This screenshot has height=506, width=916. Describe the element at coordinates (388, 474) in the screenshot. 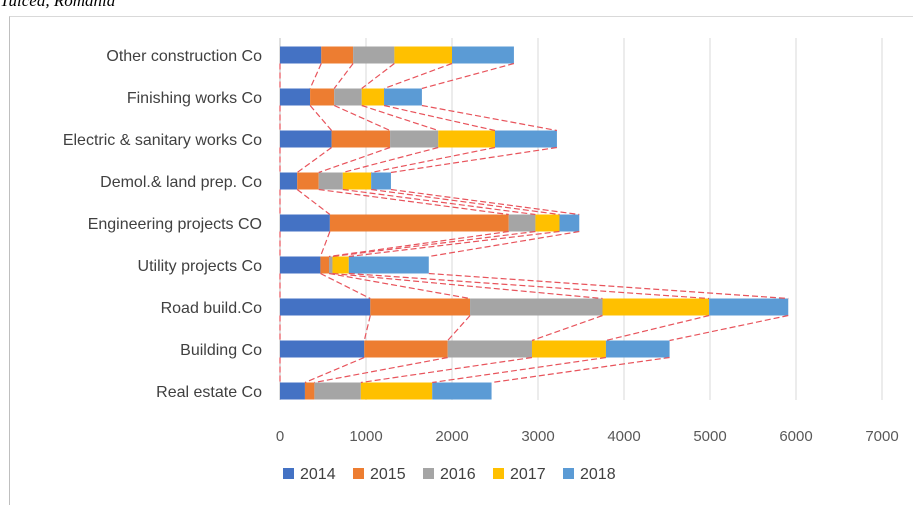

I see `legend-label: 2015` at that location.